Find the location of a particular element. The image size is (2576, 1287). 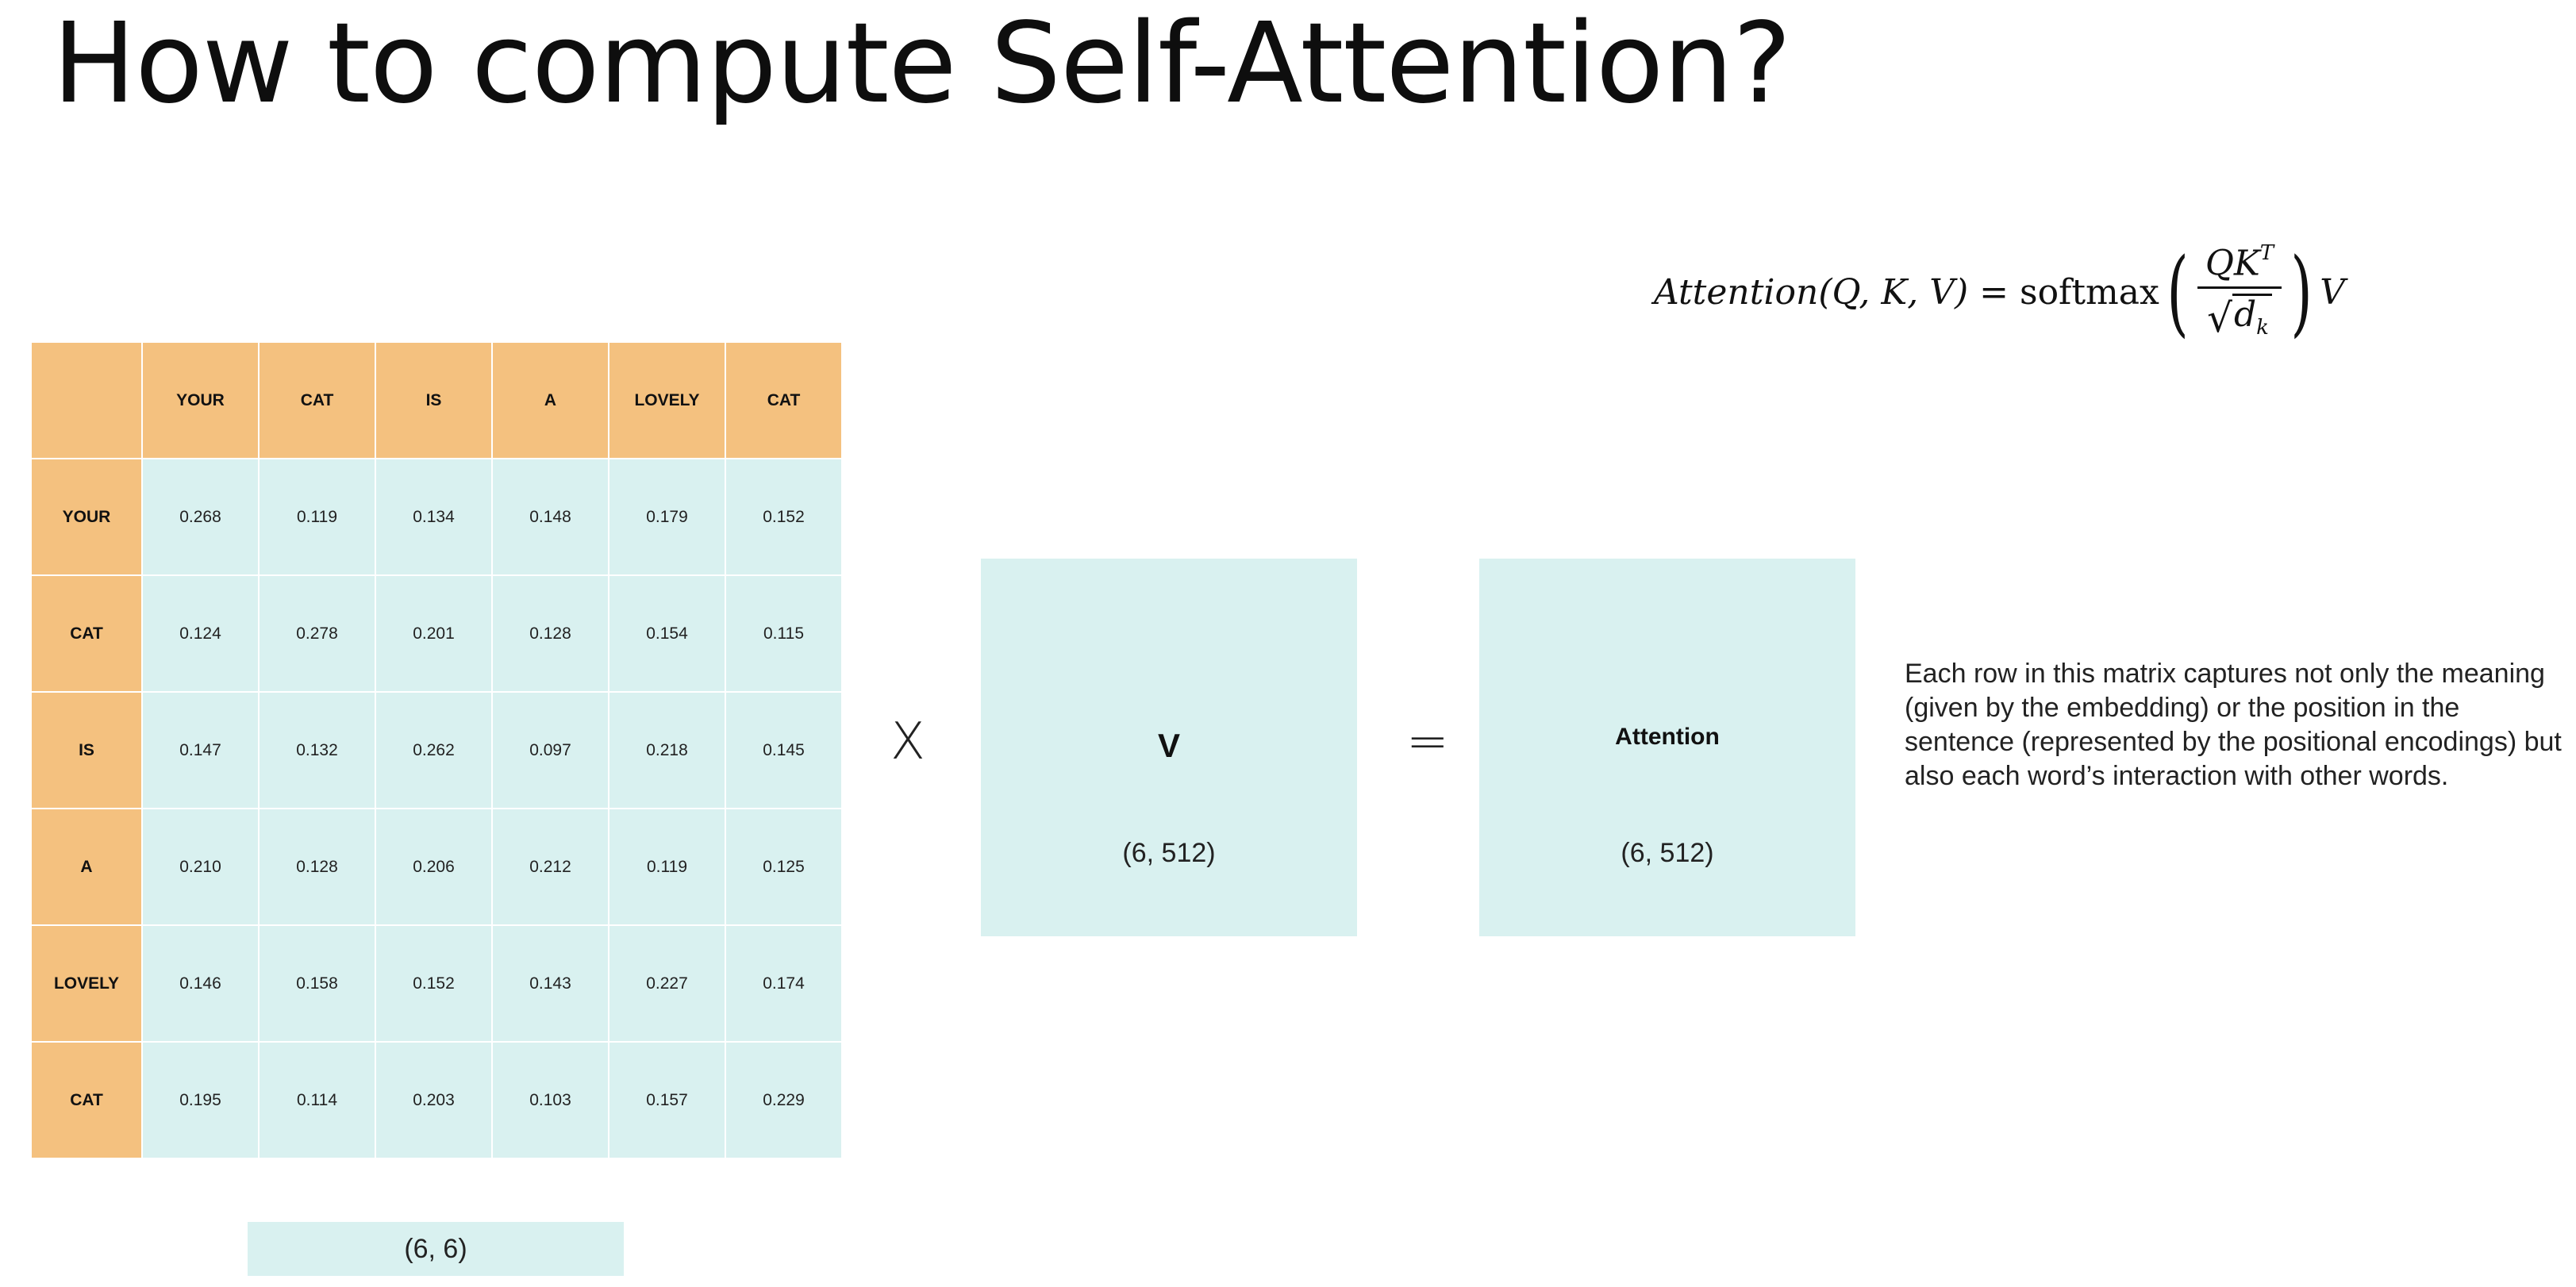

slide-title: How to compute Self-Attention? is located at coordinates (922, 65).